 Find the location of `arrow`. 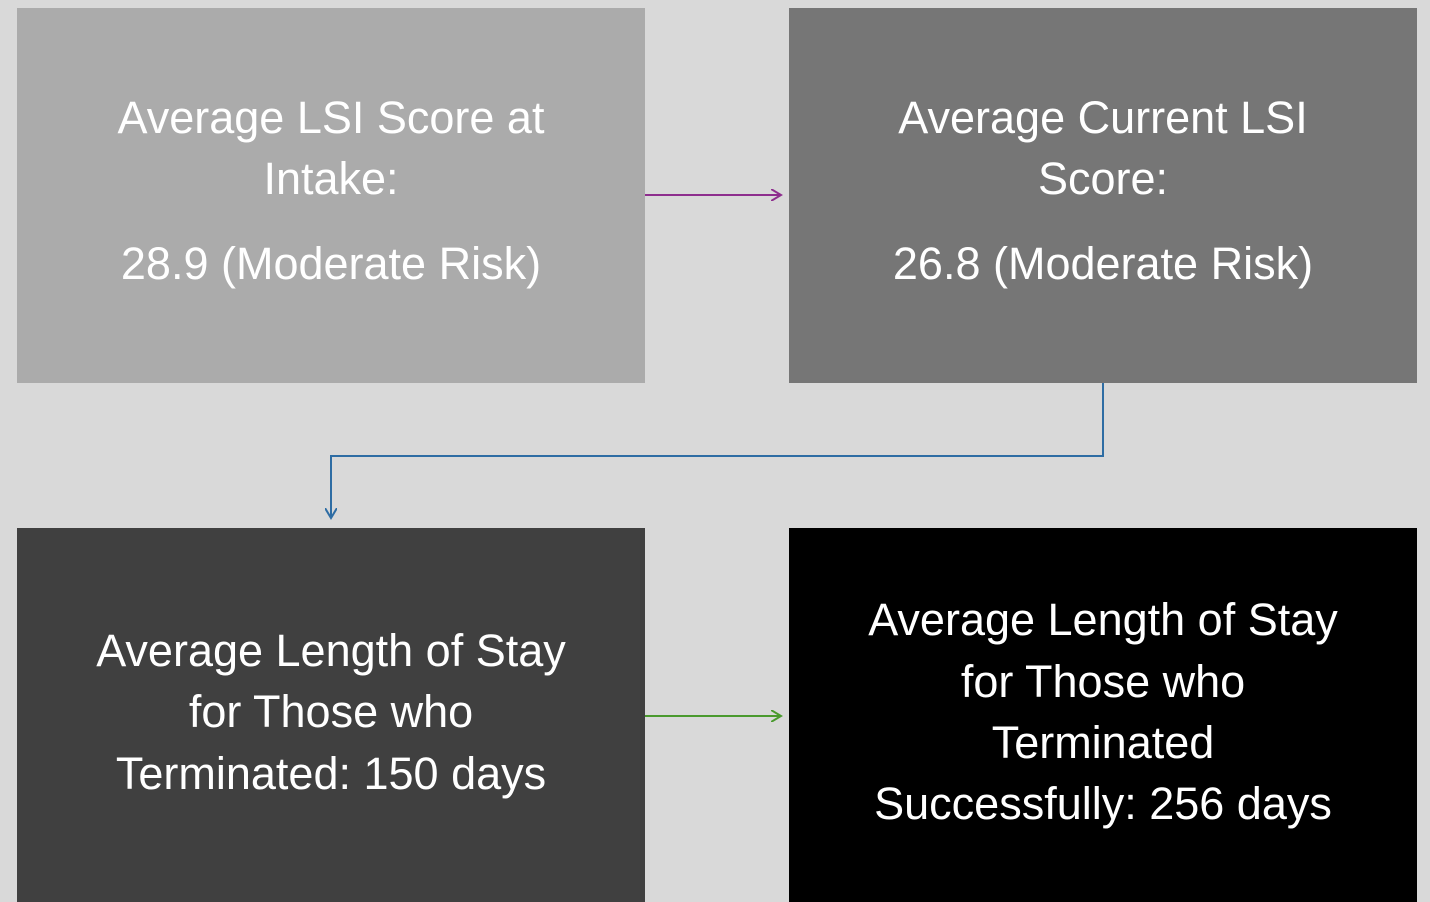

arrow is located at coordinates (717, 450).